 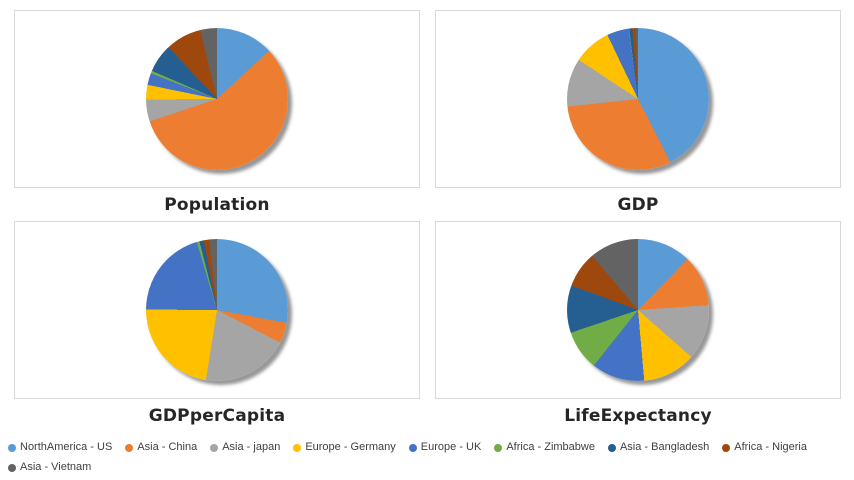 I want to click on gdp-per-capita-title: GDPperCapita, so click(x=217, y=415).